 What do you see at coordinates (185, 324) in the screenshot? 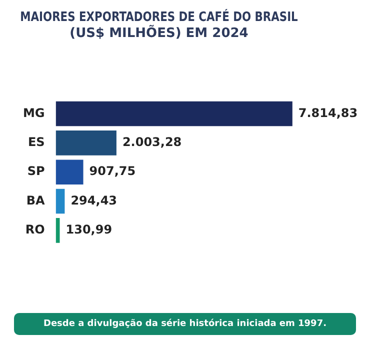
I see `text: Desde a divulgação da série histórica iniciada em 1997.` at bounding box center [185, 324].